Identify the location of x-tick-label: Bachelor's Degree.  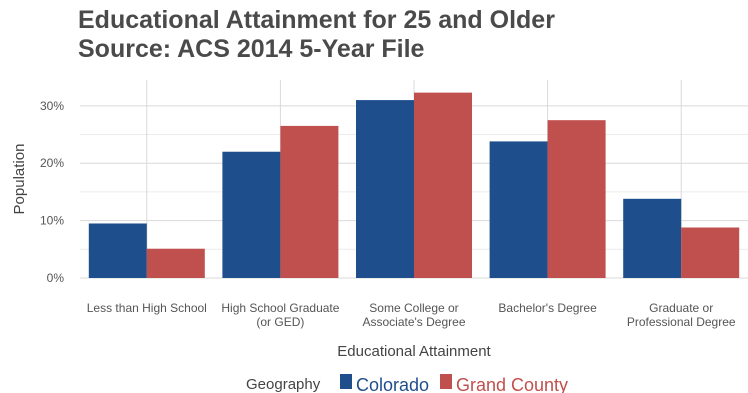
(547, 308).